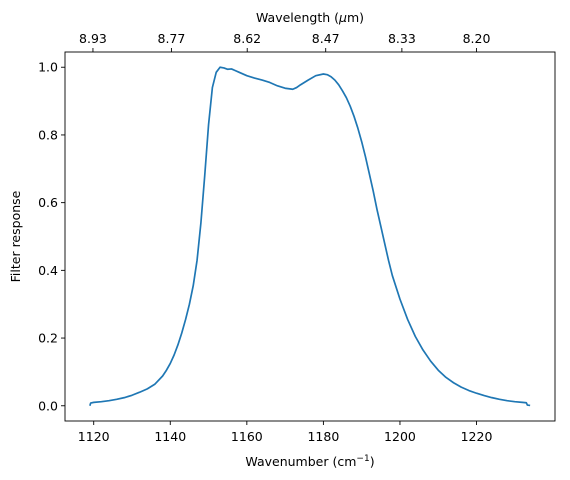 The width and height of the screenshot is (570, 480). Describe the element at coordinates (170, 436) in the screenshot. I see `x-tick-label: 1140` at that location.